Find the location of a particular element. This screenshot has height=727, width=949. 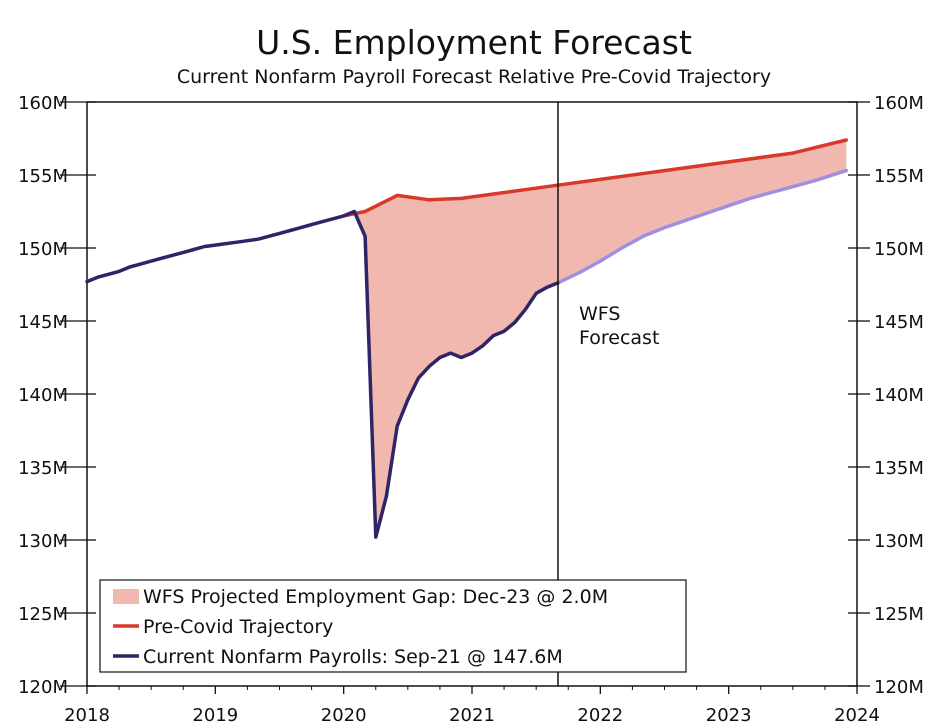

y-tick-label-right: 135M is located at coordinates (899, 468).